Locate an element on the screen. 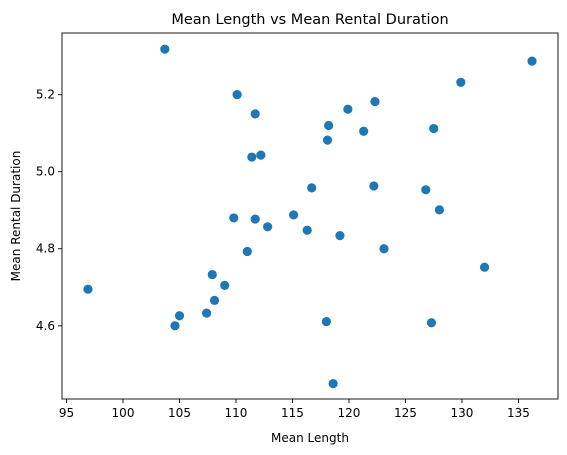  y-axis-label: Mean Rental Duration is located at coordinates (16, 216).